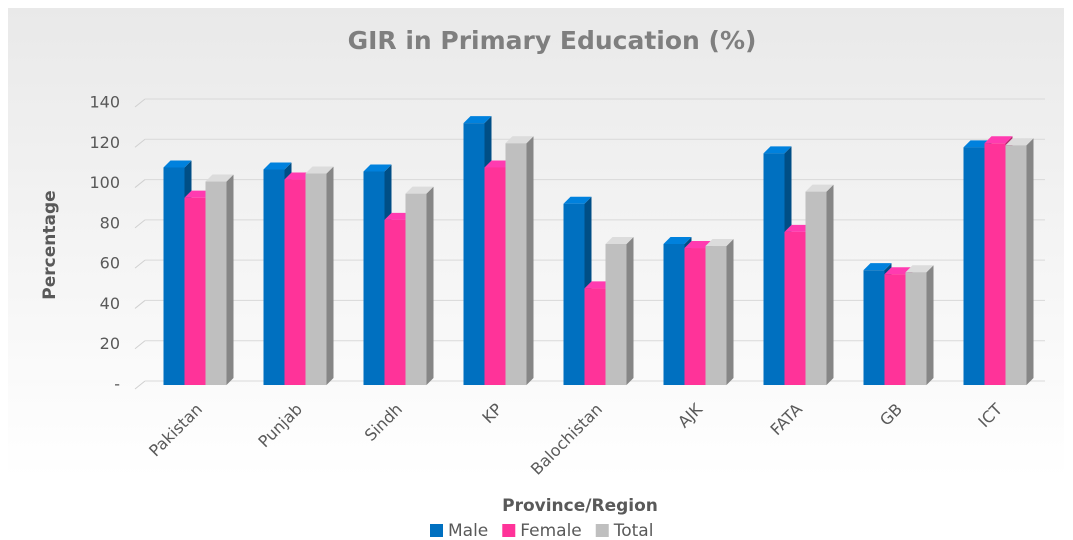 Image resolution: width=1073 pixels, height=540 pixels. What do you see at coordinates (104, 182) in the screenshot?
I see `y-tick-label: 100` at bounding box center [104, 182].